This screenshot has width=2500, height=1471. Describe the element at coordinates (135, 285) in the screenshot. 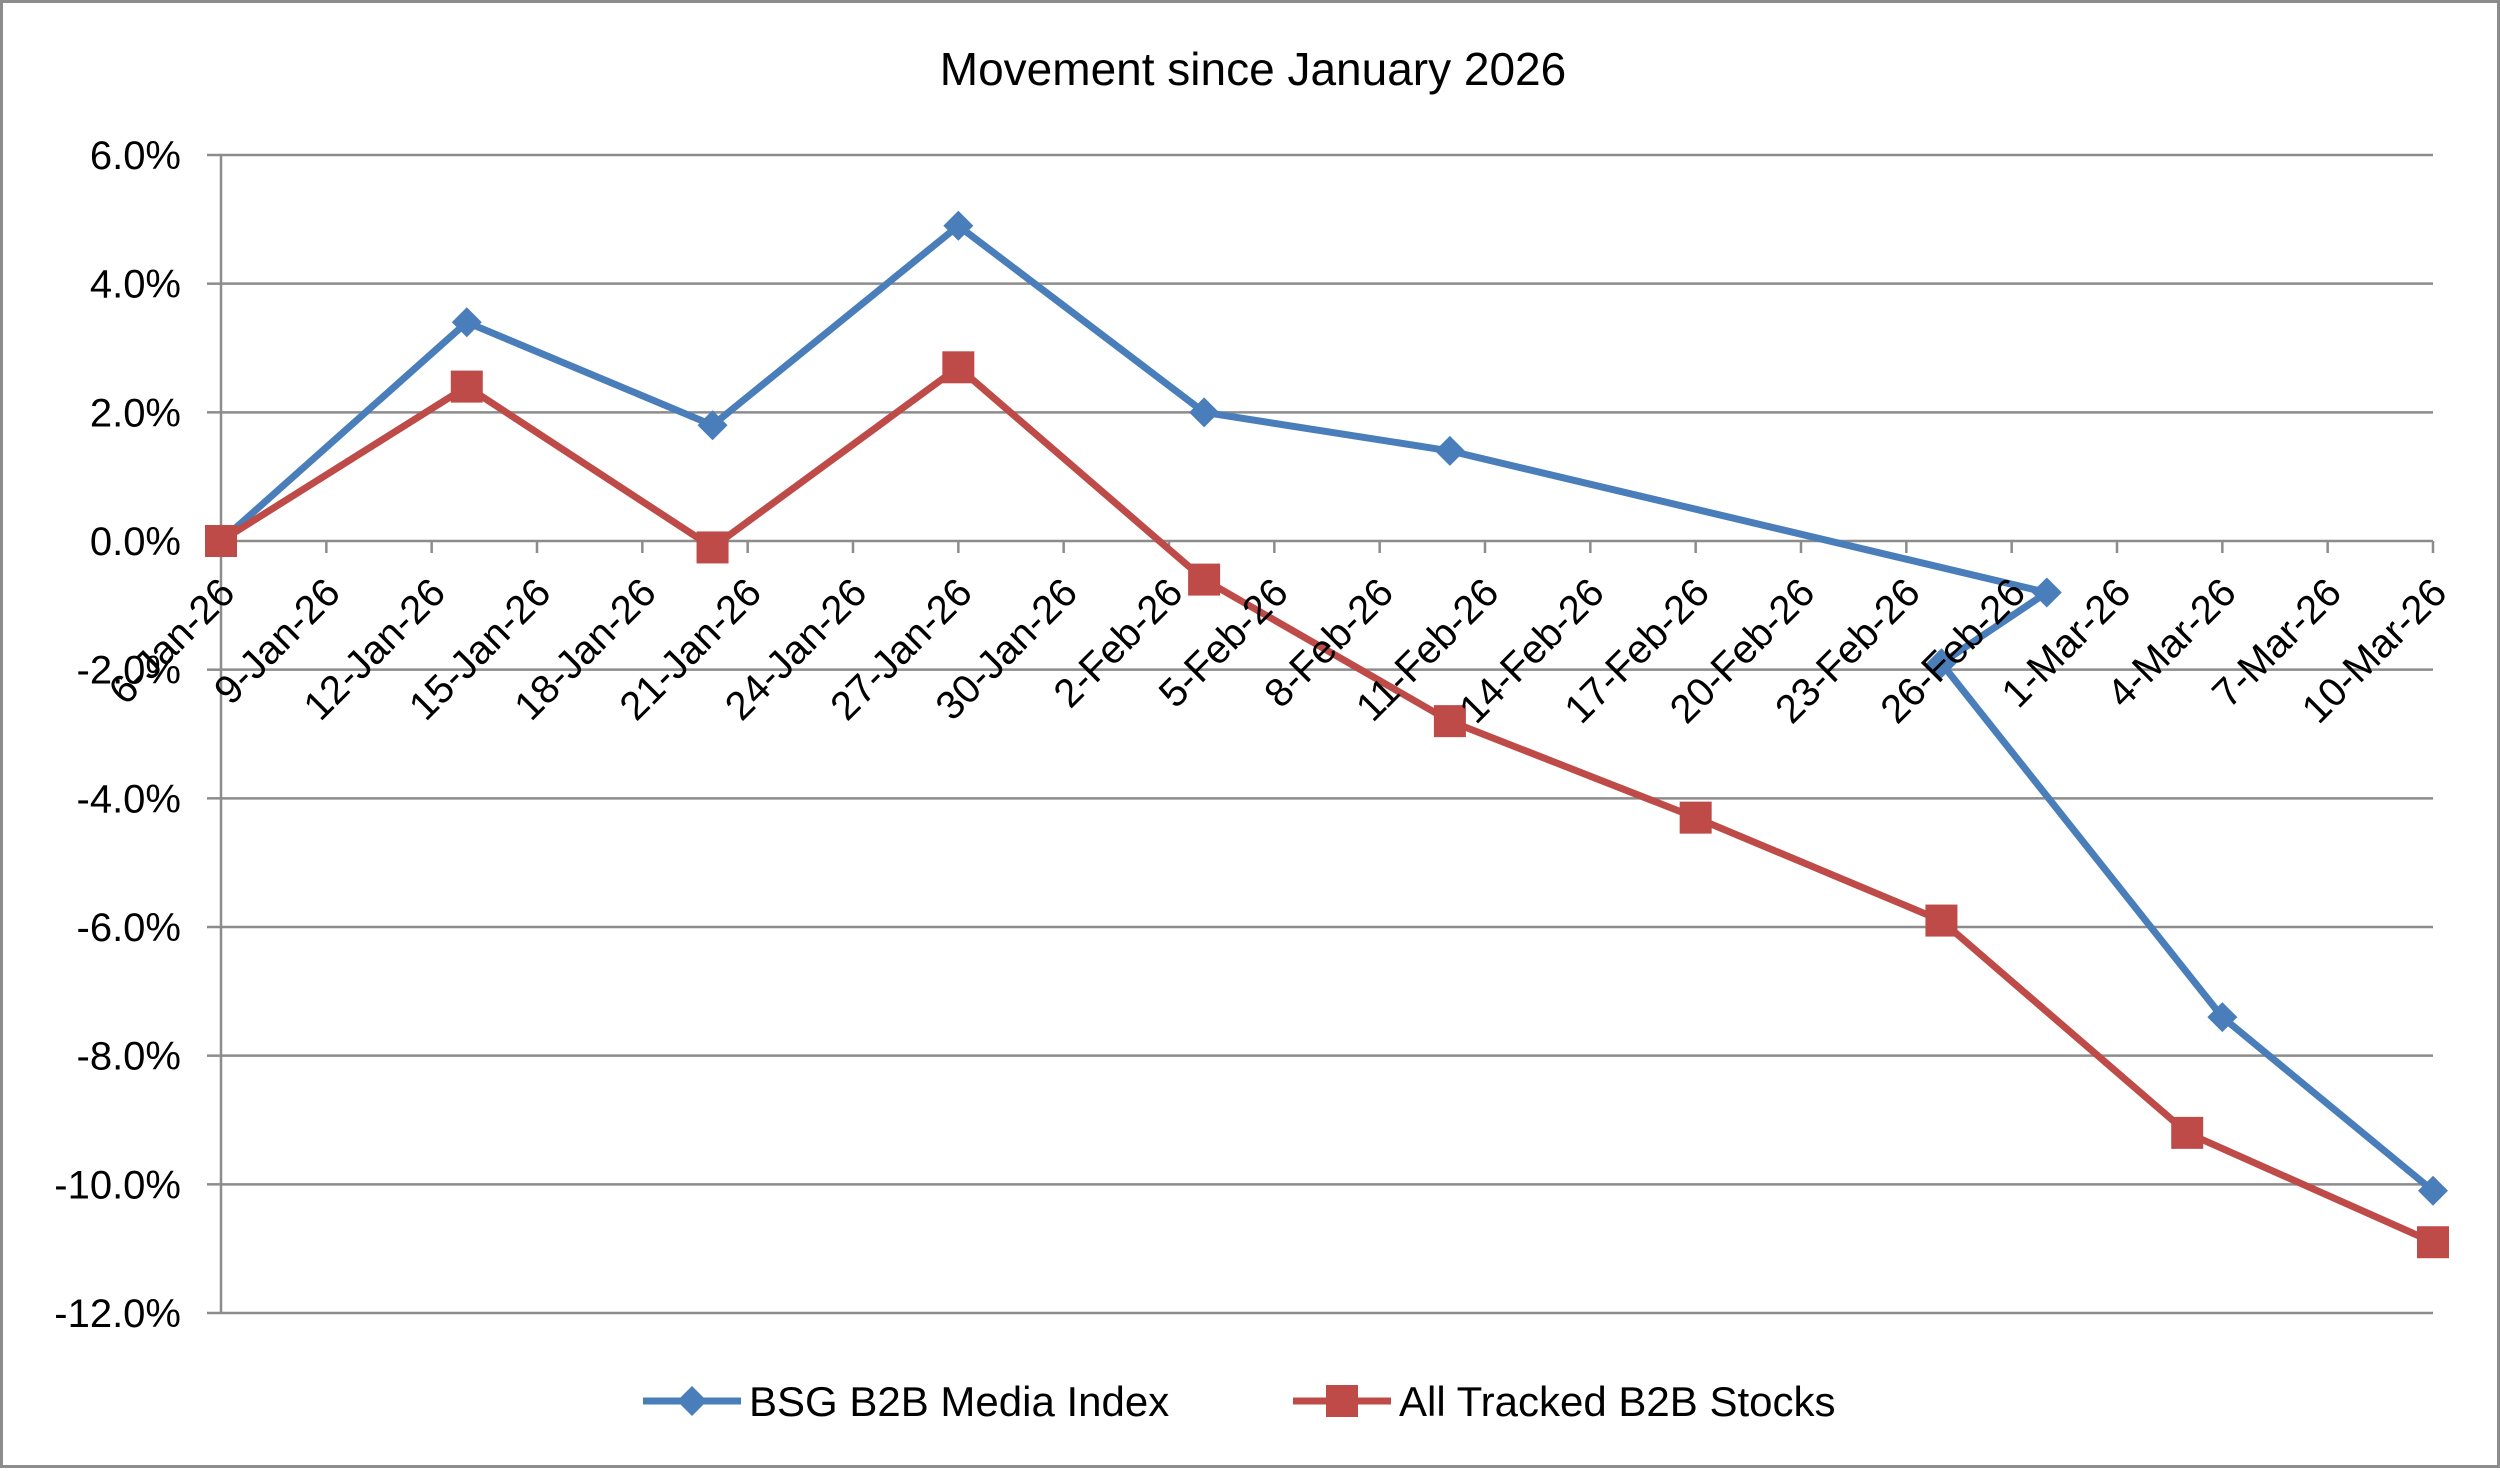

I see `y-tick-label: 4.0%` at that location.